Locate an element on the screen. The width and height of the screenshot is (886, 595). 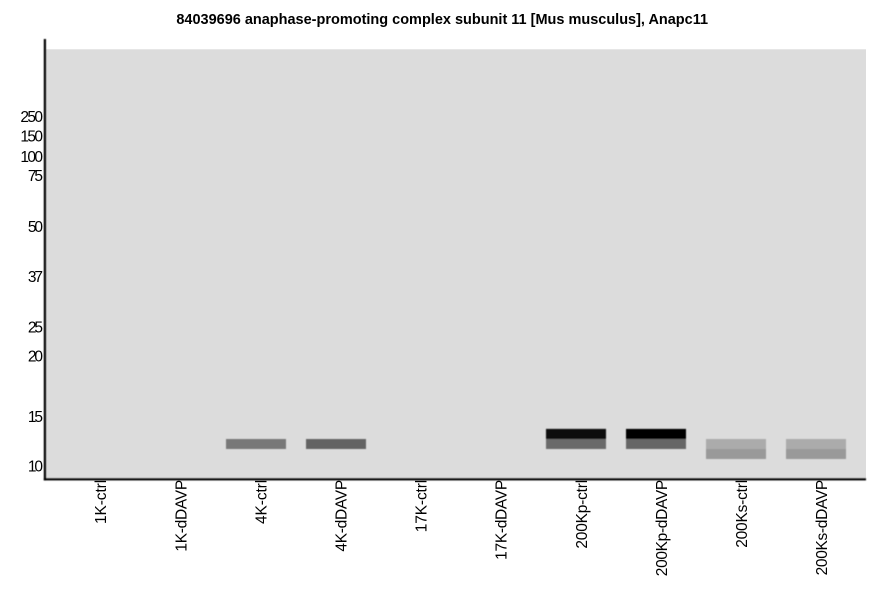
svg-text: 150 is located at coordinates (31, 137).